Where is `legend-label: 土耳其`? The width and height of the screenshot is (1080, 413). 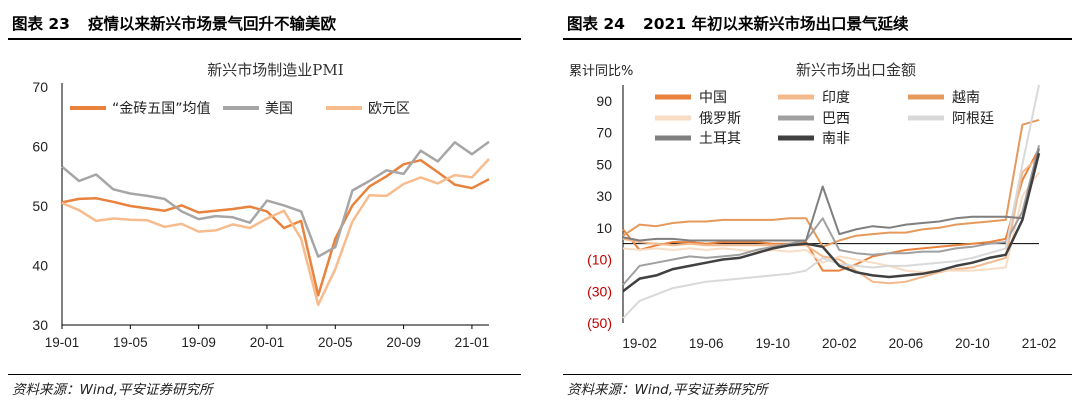
legend-label: 土耳其 is located at coordinates (720, 139).